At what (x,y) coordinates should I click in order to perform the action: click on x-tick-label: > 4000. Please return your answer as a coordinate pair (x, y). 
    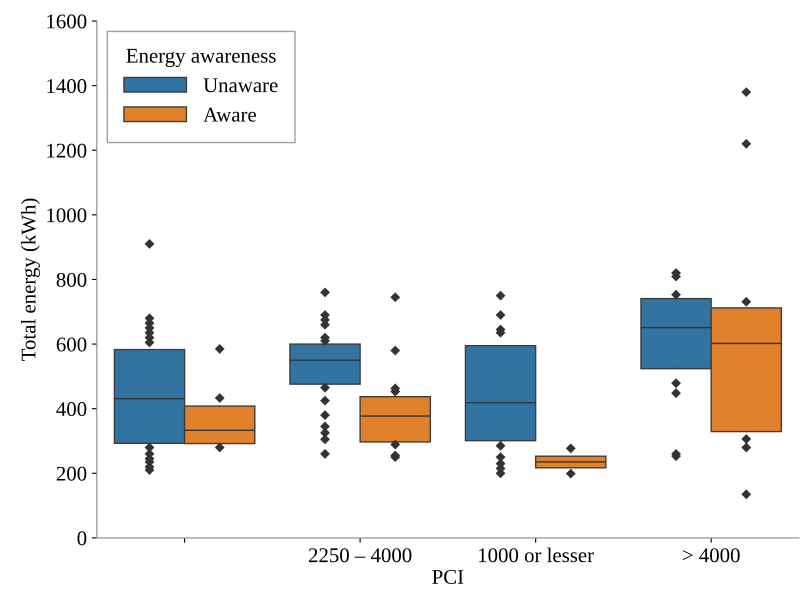
    Looking at the image, I should click on (711, 555).